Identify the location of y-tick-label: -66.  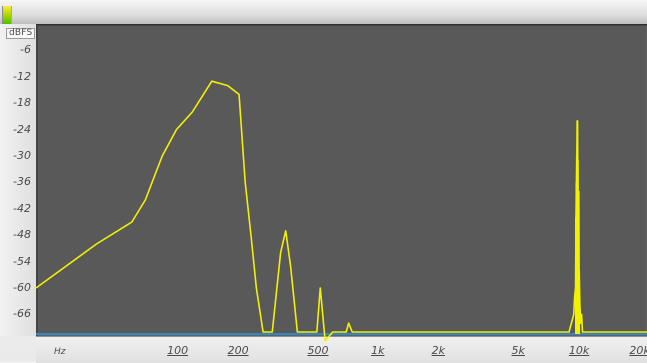
(22, 314).